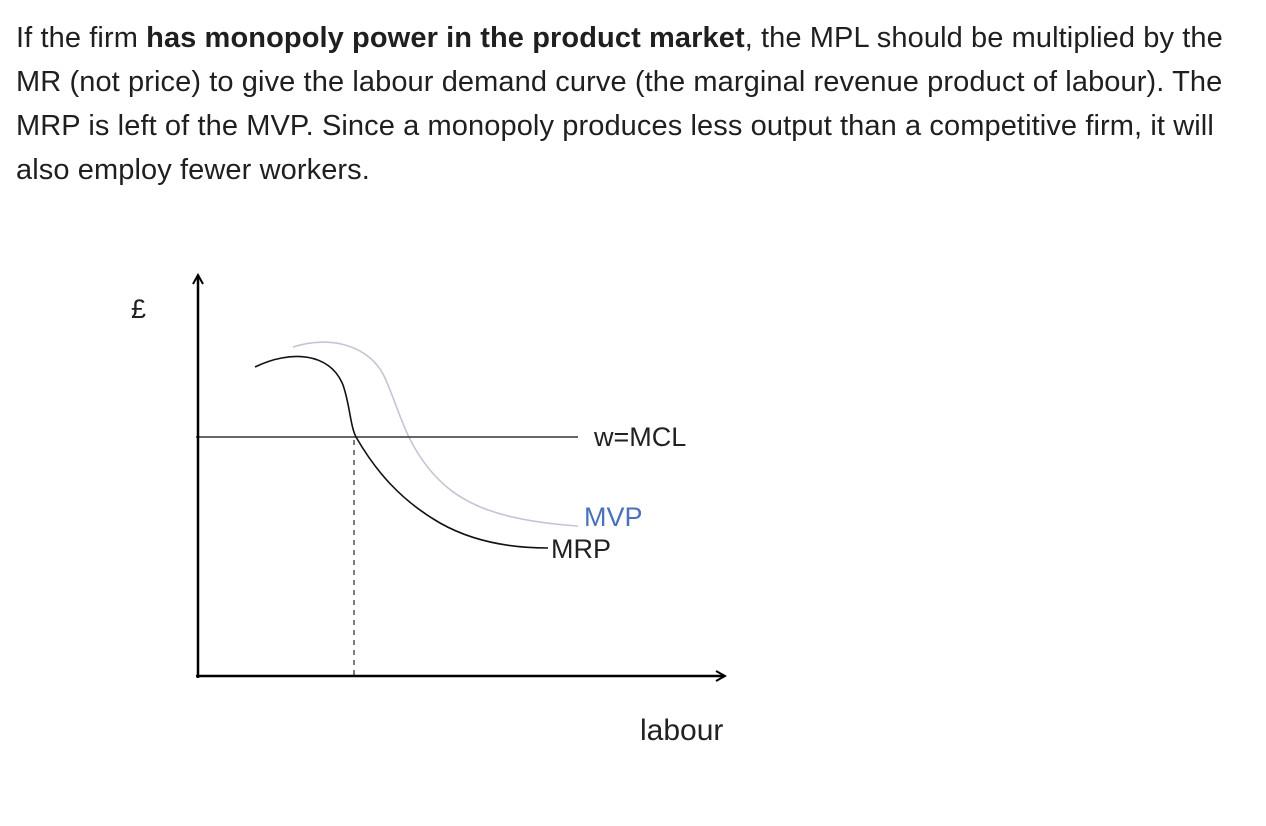  Describe the element at coordinates (639, 437) in the screenshot. I see `wage-line-label: w=MCL` at that location.